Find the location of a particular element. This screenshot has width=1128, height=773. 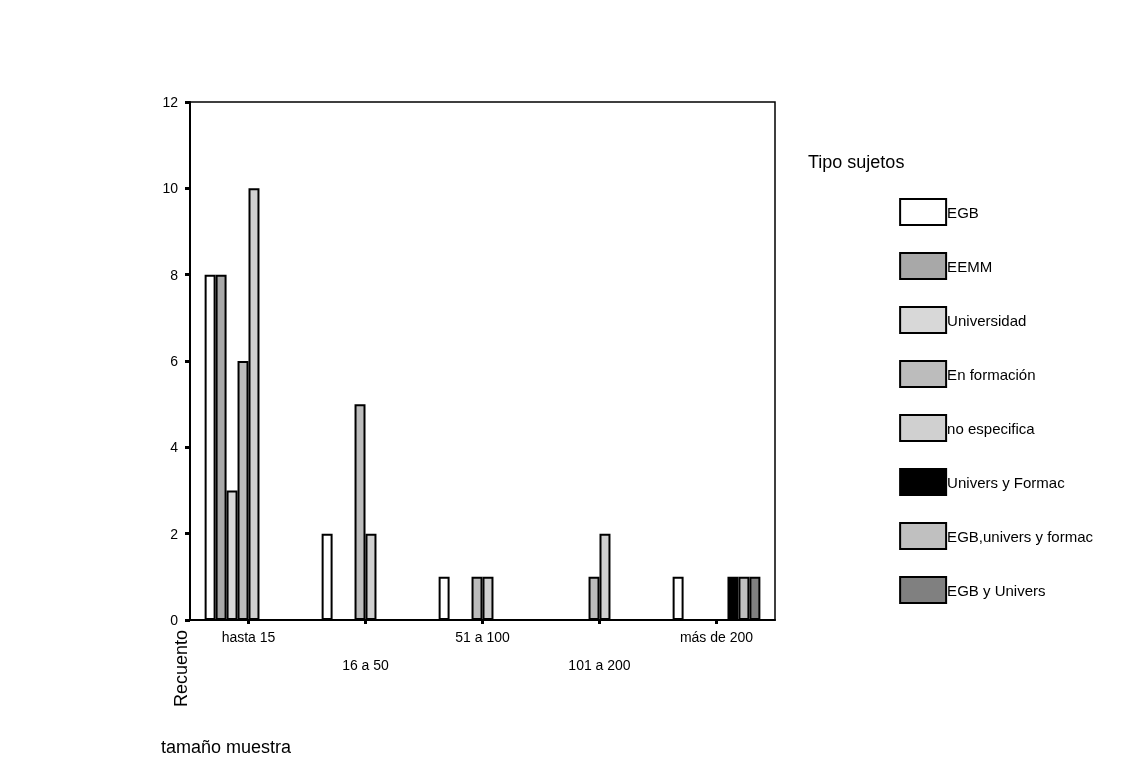

y-tick-label: 4 is located at coordinates (174, 447).